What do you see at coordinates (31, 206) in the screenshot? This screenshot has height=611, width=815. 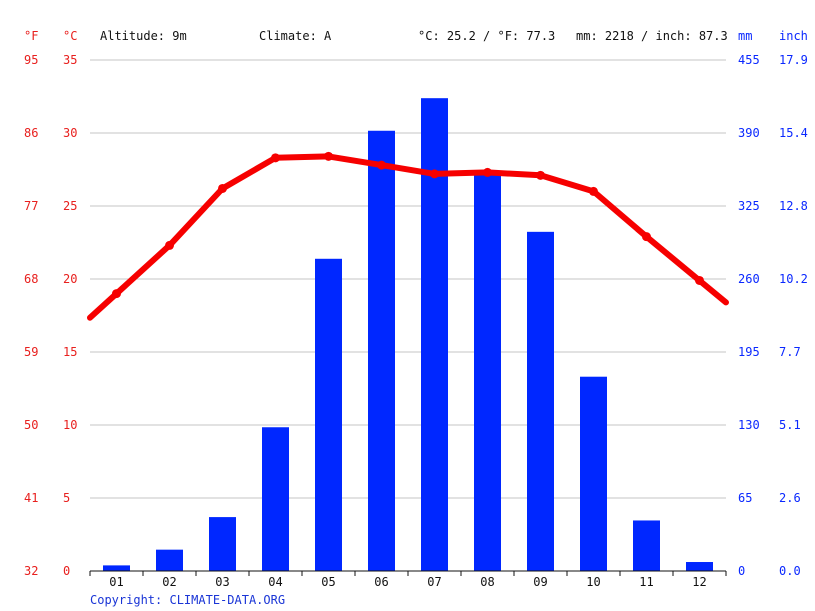 I see `tick-label-fahrenheit: 77` at bounding box center [31, 206].